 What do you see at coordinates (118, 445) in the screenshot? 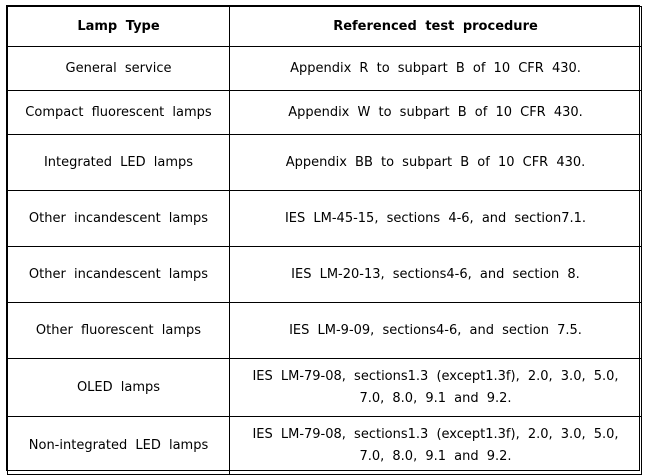
I see `lamp-type-cell: Non-integrated LED lamps` at bounding box center [118, 445].